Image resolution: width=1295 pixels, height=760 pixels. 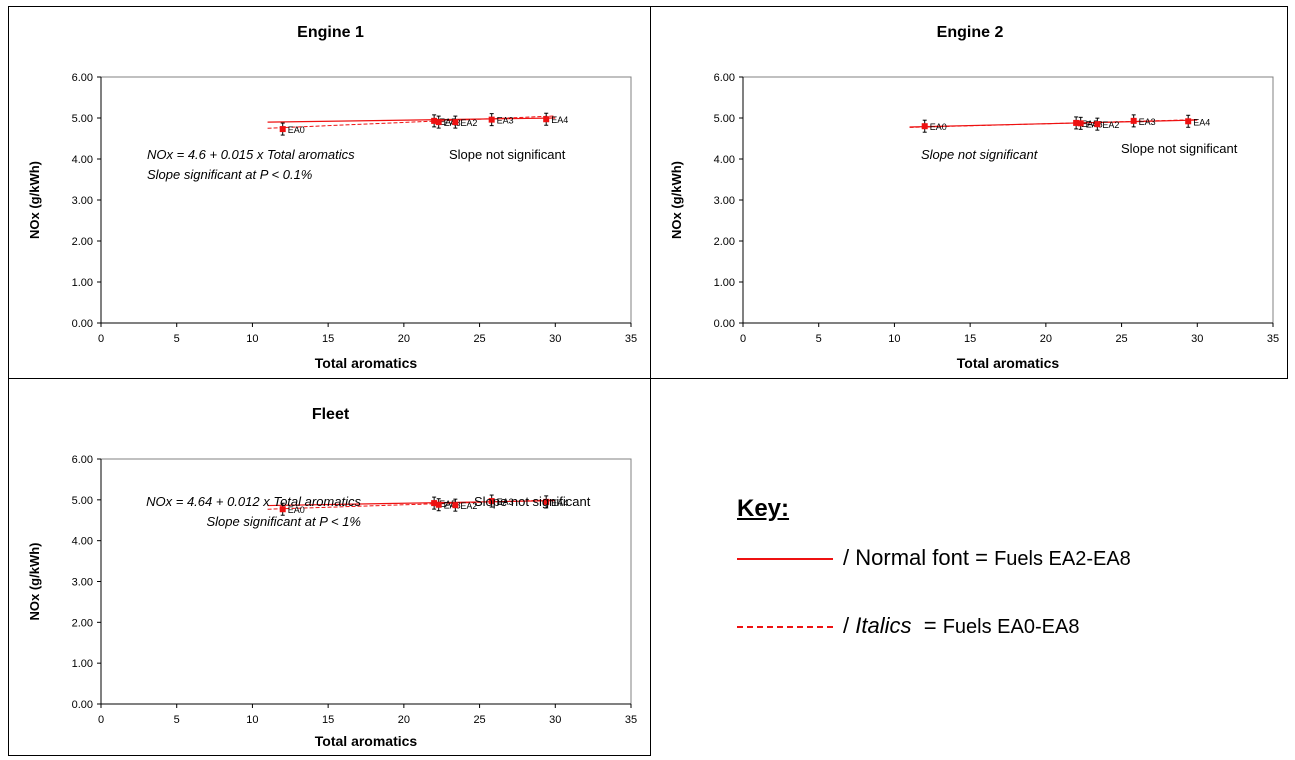 What do you see at coordinates (981, 557) in the screenshot?
I see `key-row-solid-eq: =` at bounding box center [981, 557].